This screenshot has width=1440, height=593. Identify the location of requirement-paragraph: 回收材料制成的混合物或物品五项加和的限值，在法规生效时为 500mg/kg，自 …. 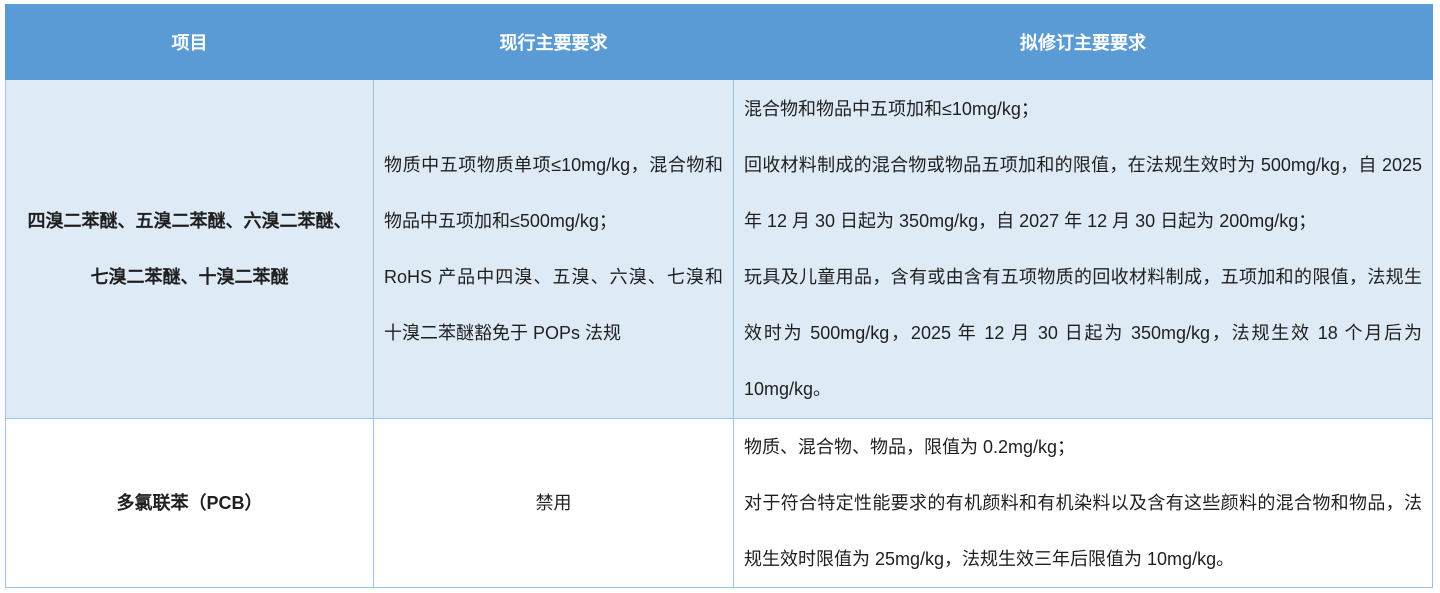
(1083, 193).